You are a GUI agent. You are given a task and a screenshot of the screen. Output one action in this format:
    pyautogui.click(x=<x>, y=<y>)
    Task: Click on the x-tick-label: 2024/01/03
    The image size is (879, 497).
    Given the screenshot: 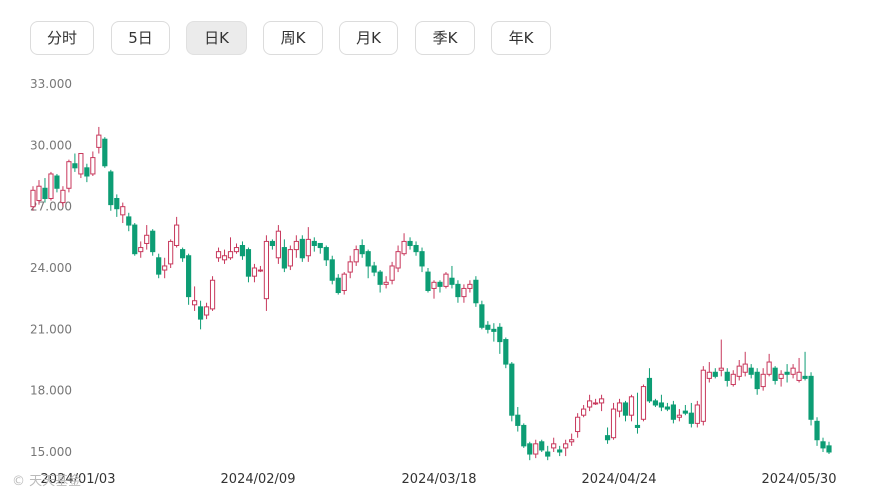 What is the action you would take?
    pyautogui.click(x=78, y=479)
    